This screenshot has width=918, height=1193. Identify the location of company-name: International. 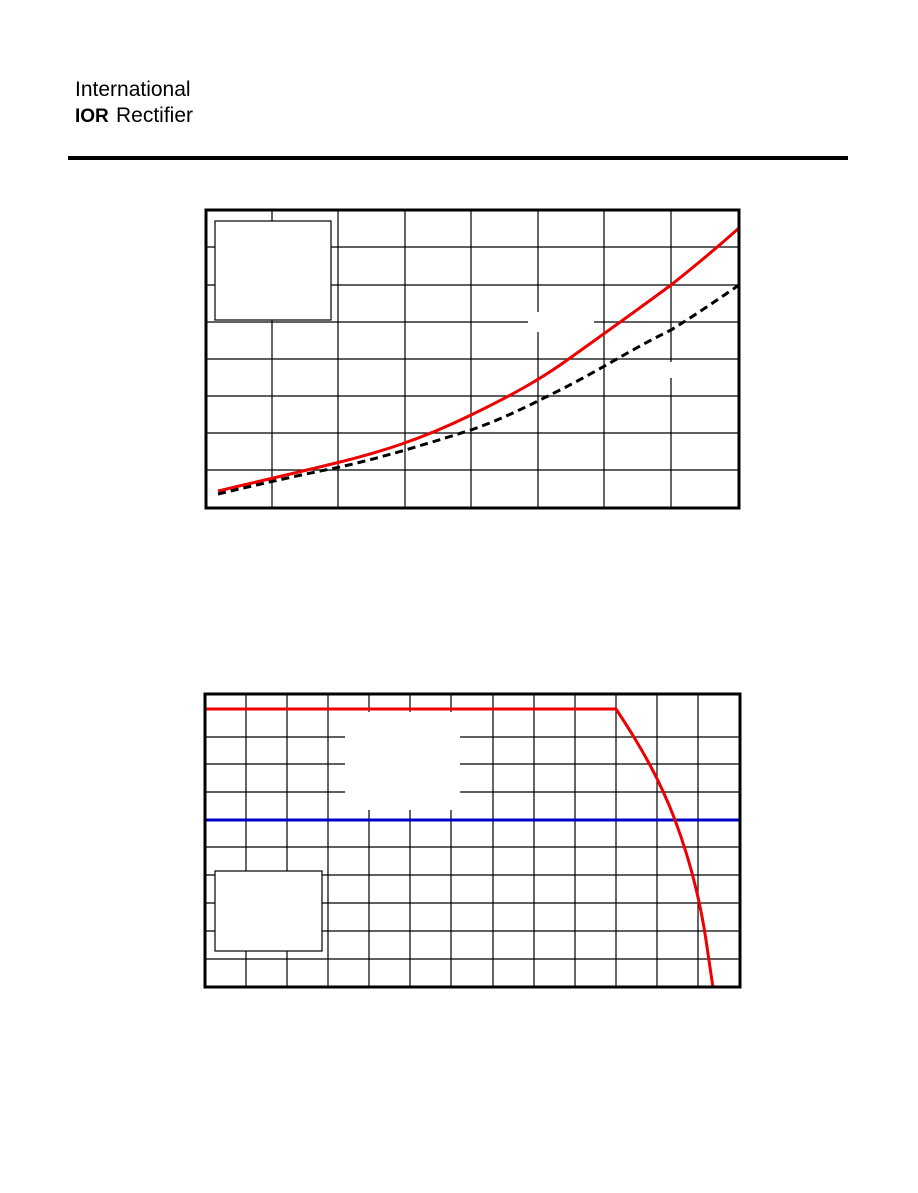
(133, 89).